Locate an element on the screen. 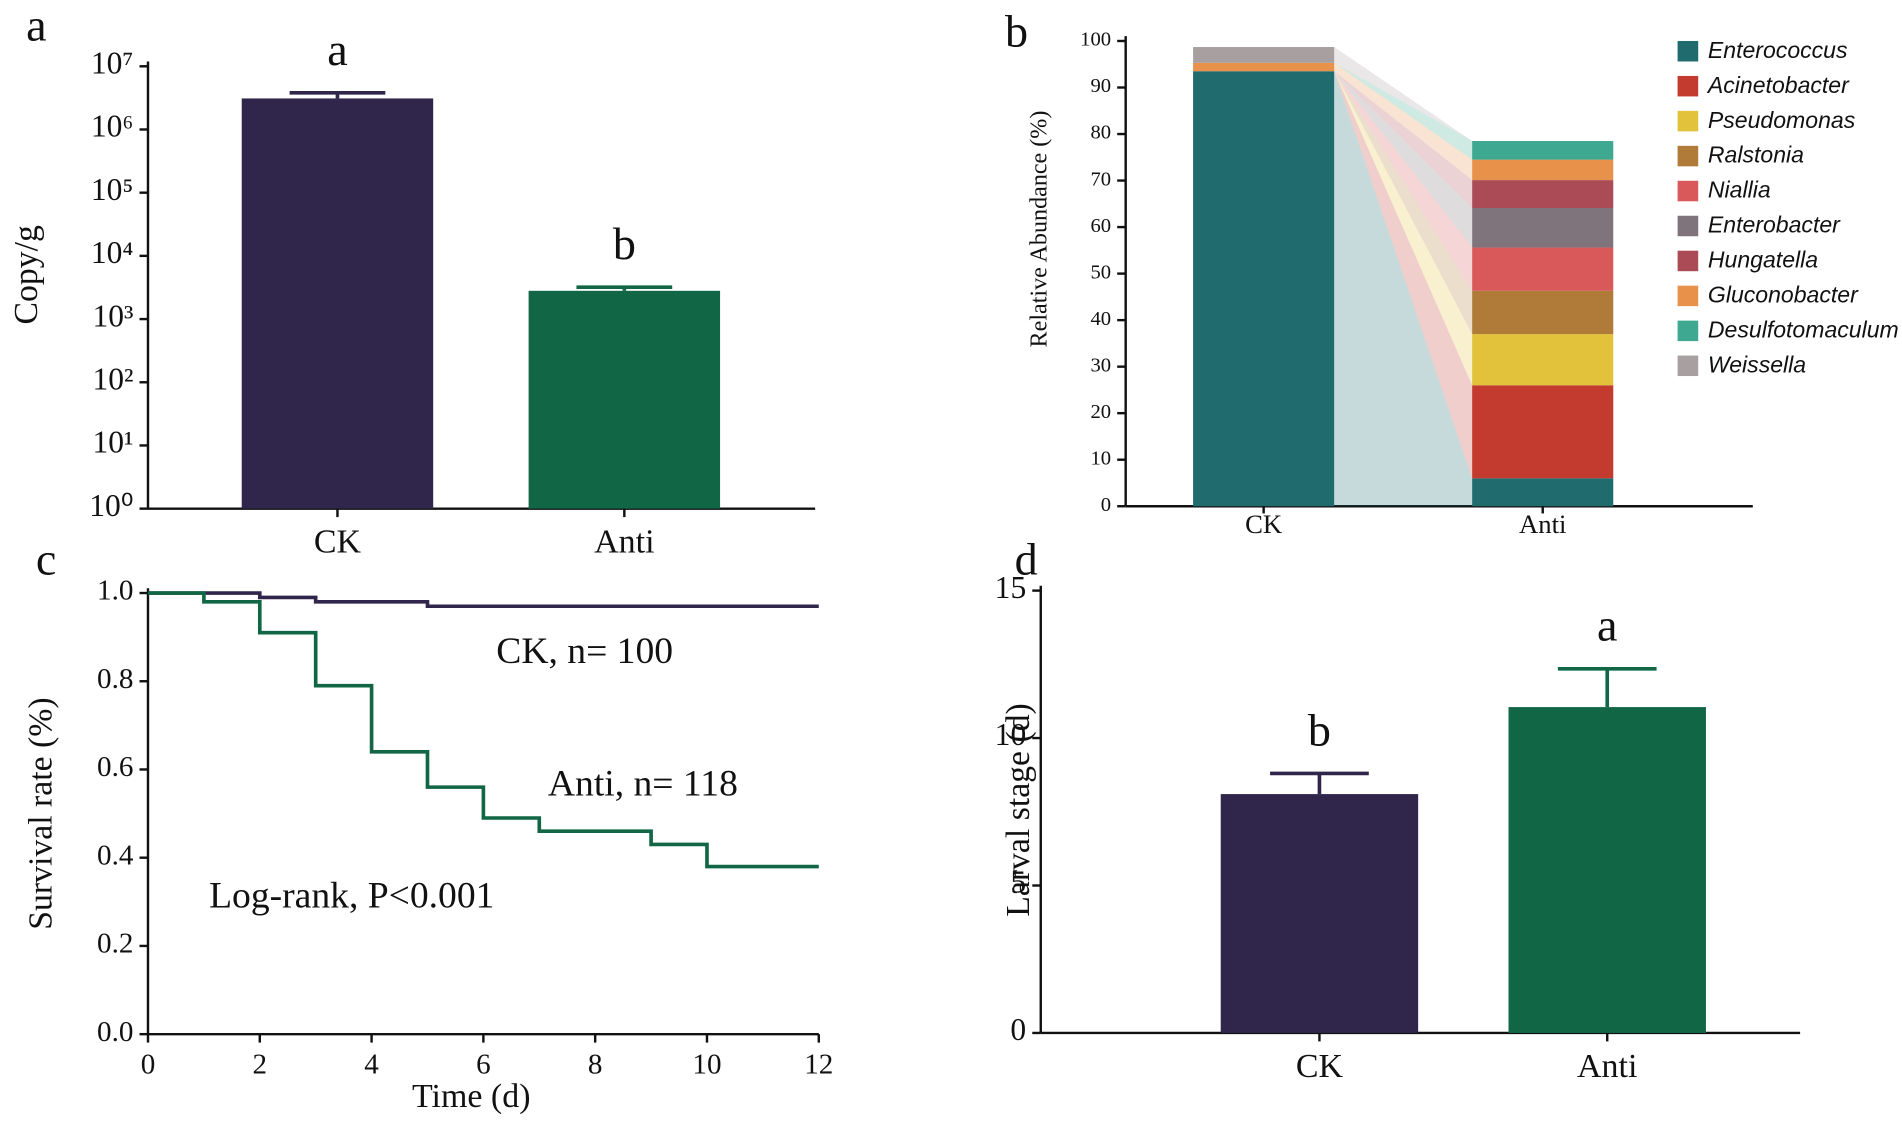  y-tick-label: 10⁰ is located at coordinates (111, 505).